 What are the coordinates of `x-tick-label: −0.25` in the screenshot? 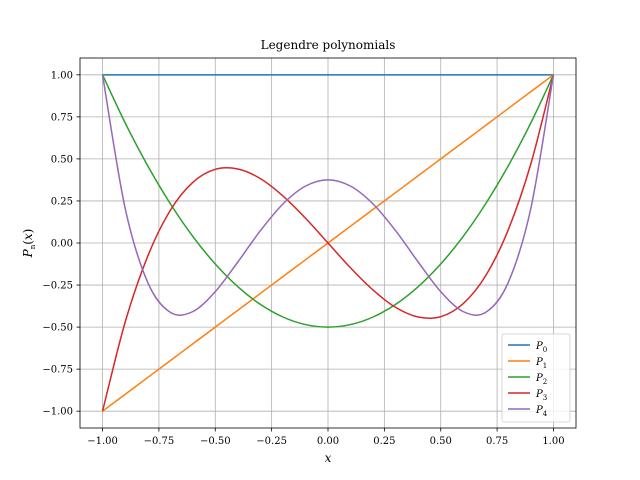 It's located at (271, 441).